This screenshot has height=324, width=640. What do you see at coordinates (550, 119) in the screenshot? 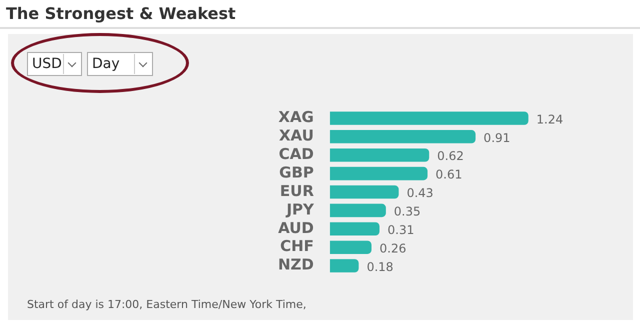
I see `data-label: 1.24` at bounding box center [550, 119].